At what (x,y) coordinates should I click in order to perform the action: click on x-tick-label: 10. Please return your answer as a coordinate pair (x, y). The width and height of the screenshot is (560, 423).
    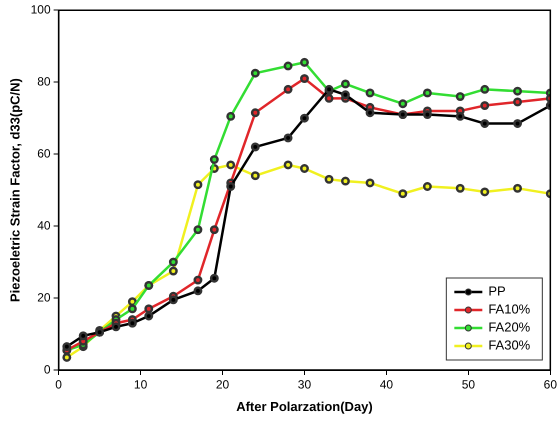
    Looking at the image, I should click on (141, 385).